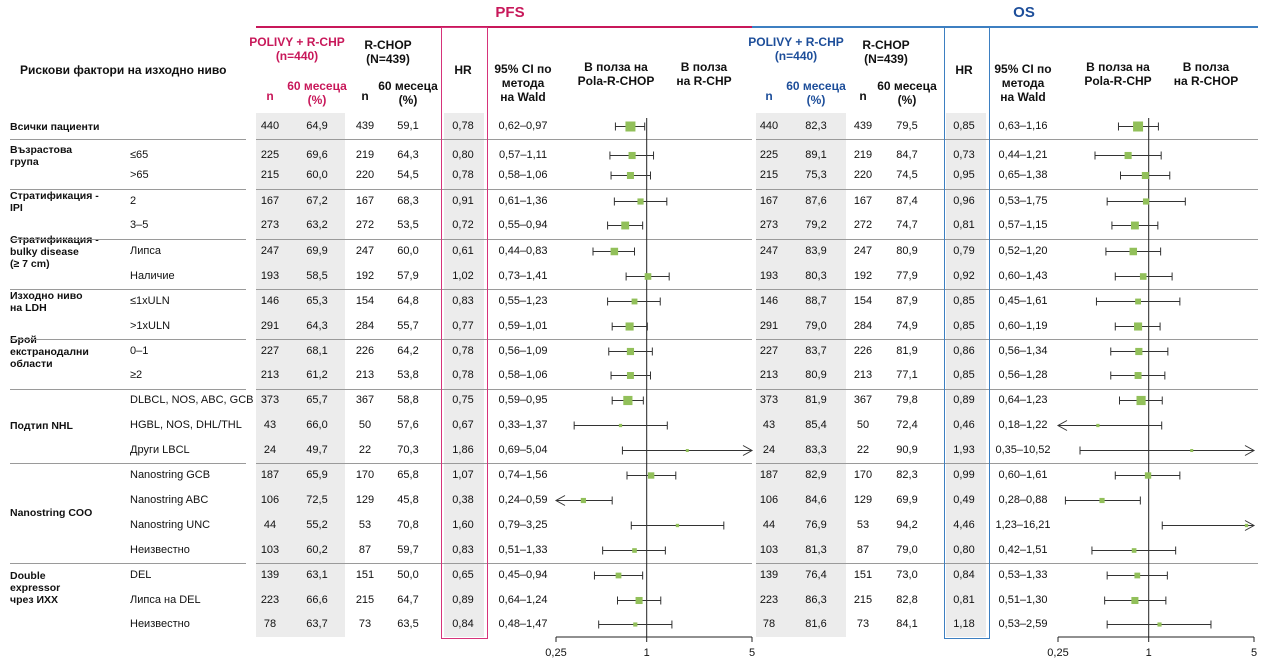  I want to click on os-arm-a-header-line-0: POLIVY + R-CHP, so click(796, 42).